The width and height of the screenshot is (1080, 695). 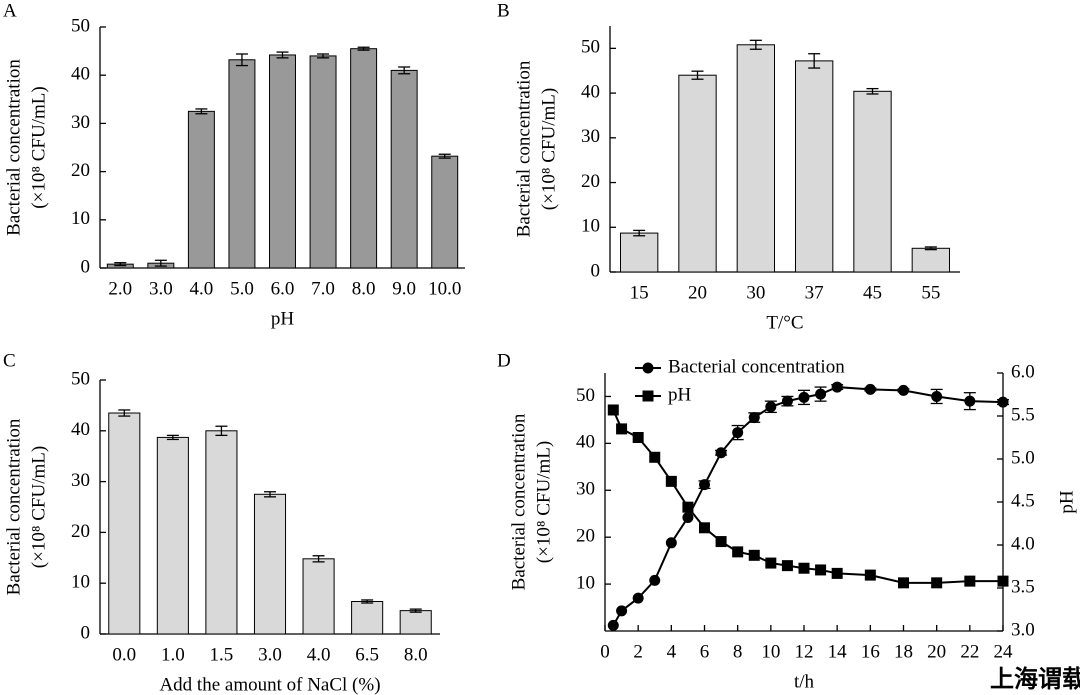 I want to click on y2-tick-label: 3.5, so click(x=1023, y=586).